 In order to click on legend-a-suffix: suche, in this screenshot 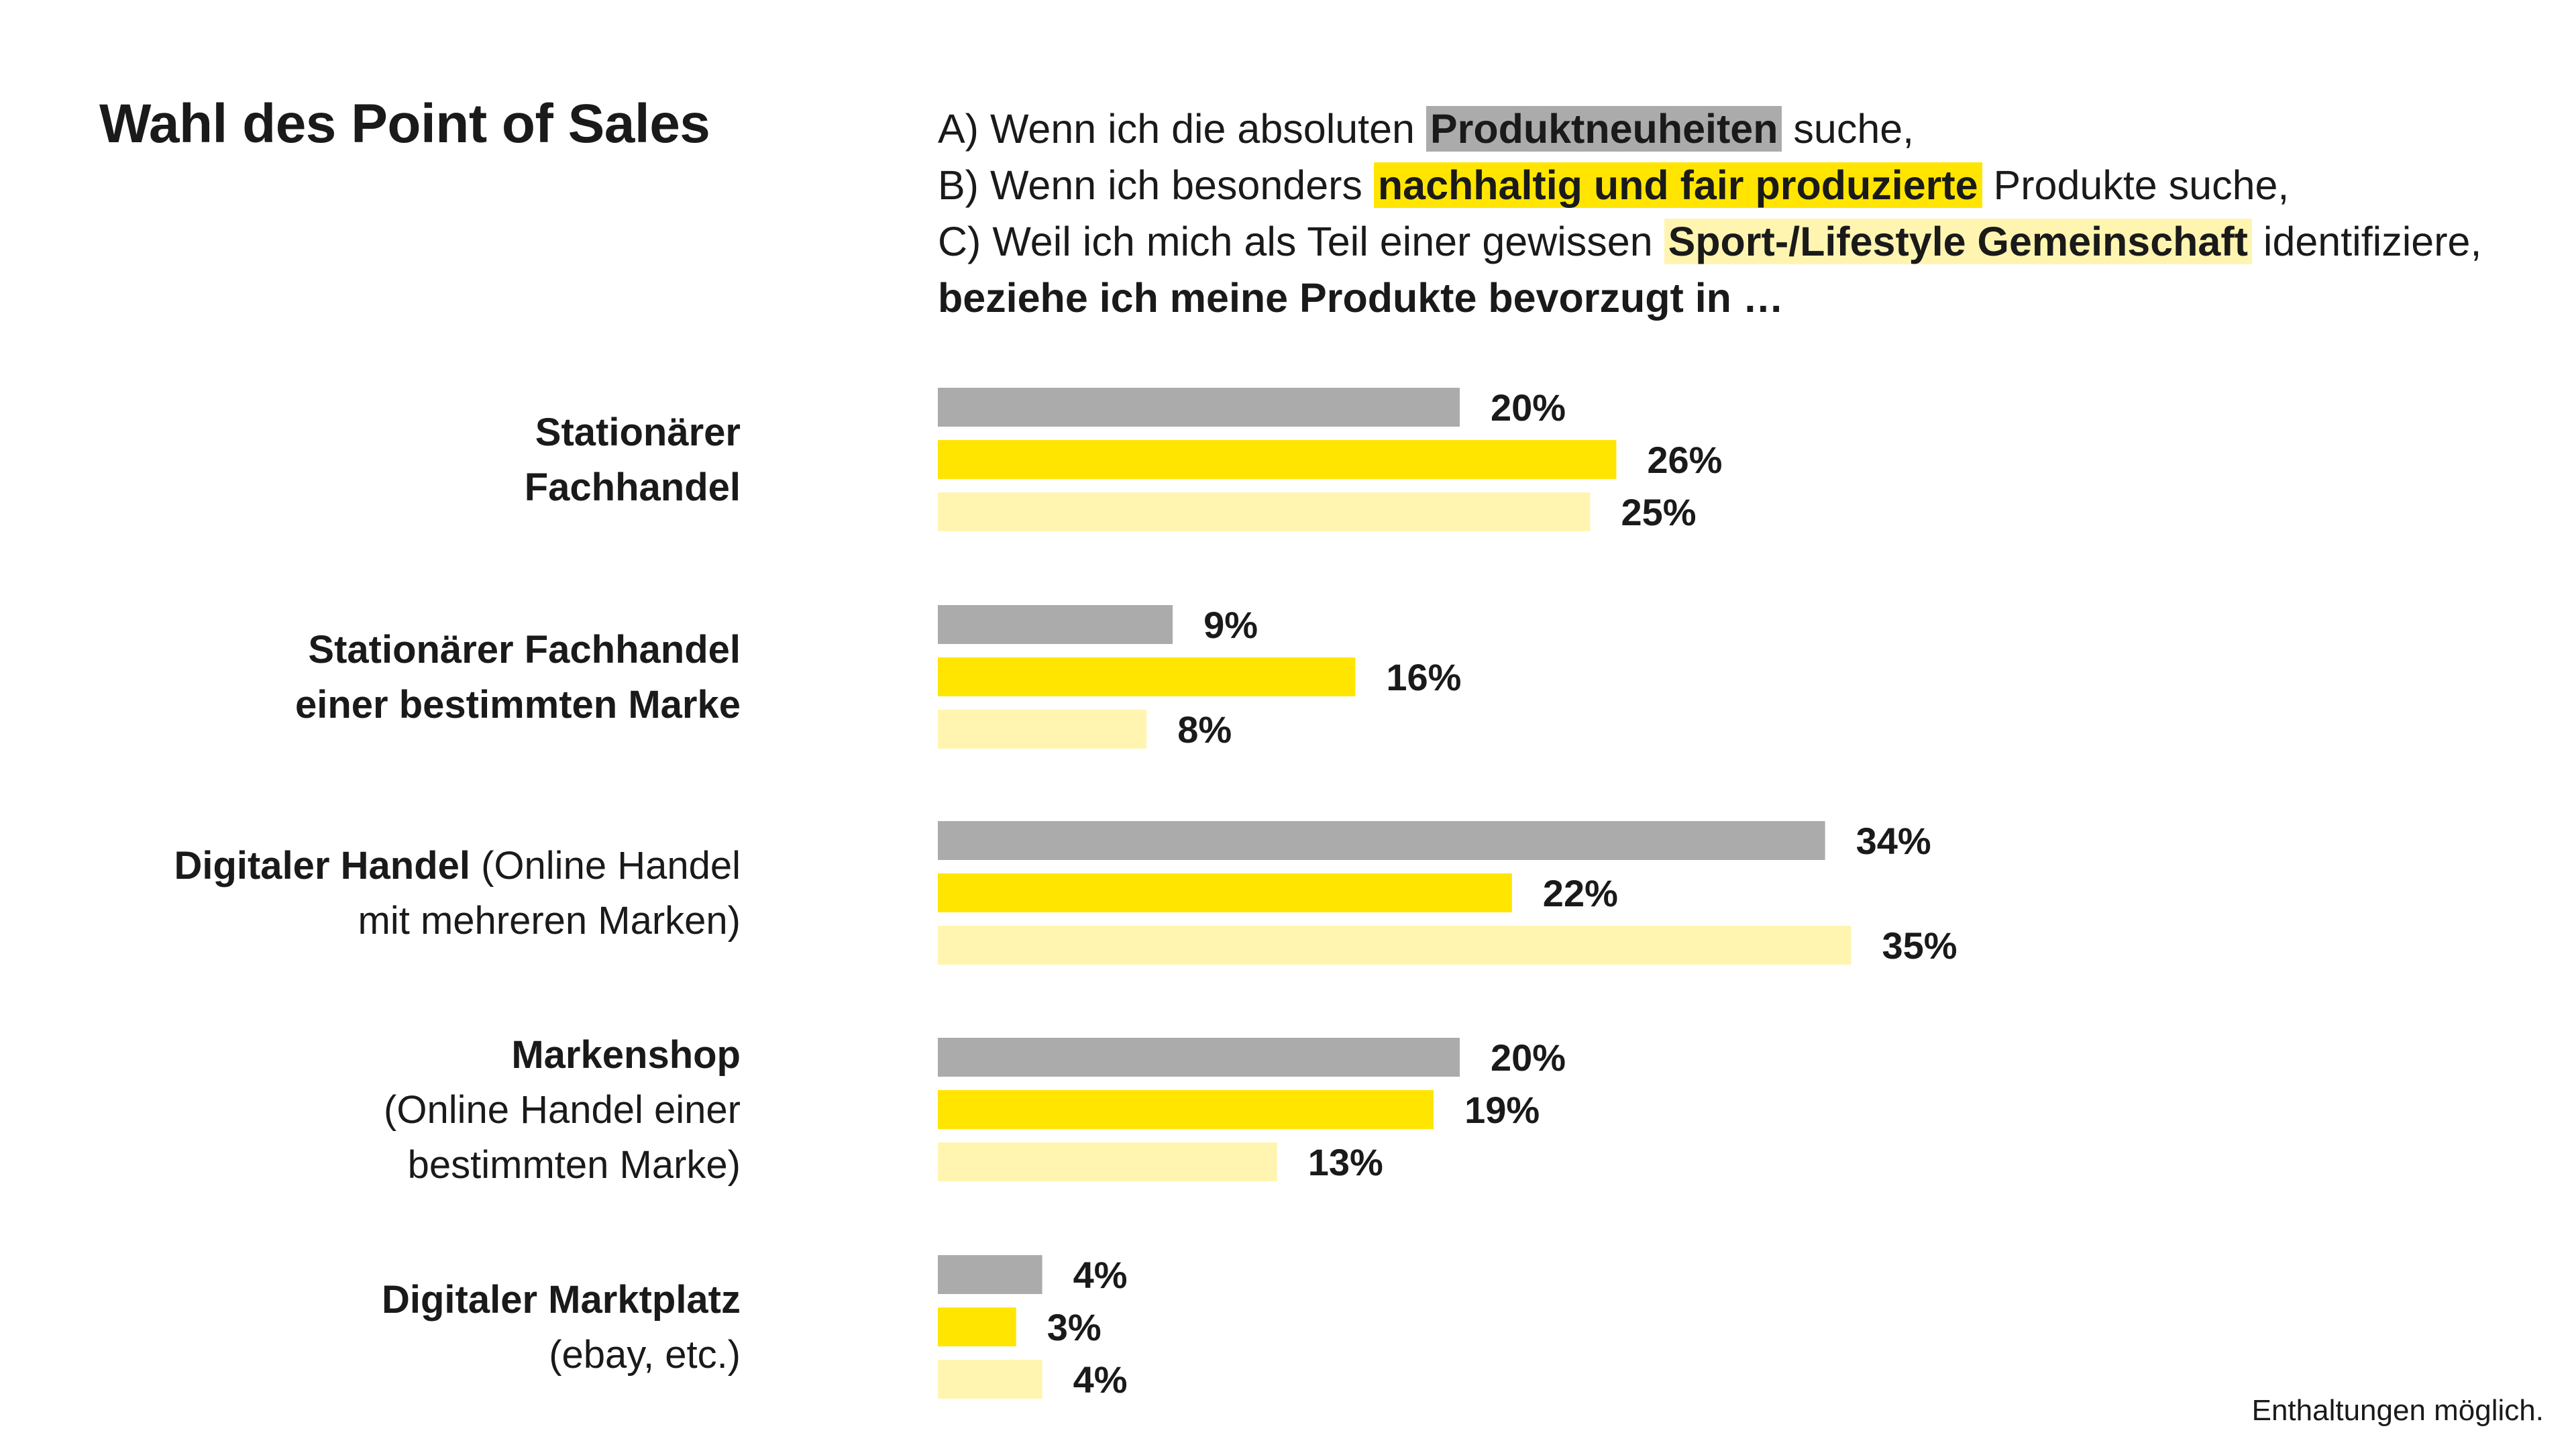, I will do `click(1848, 129)`.